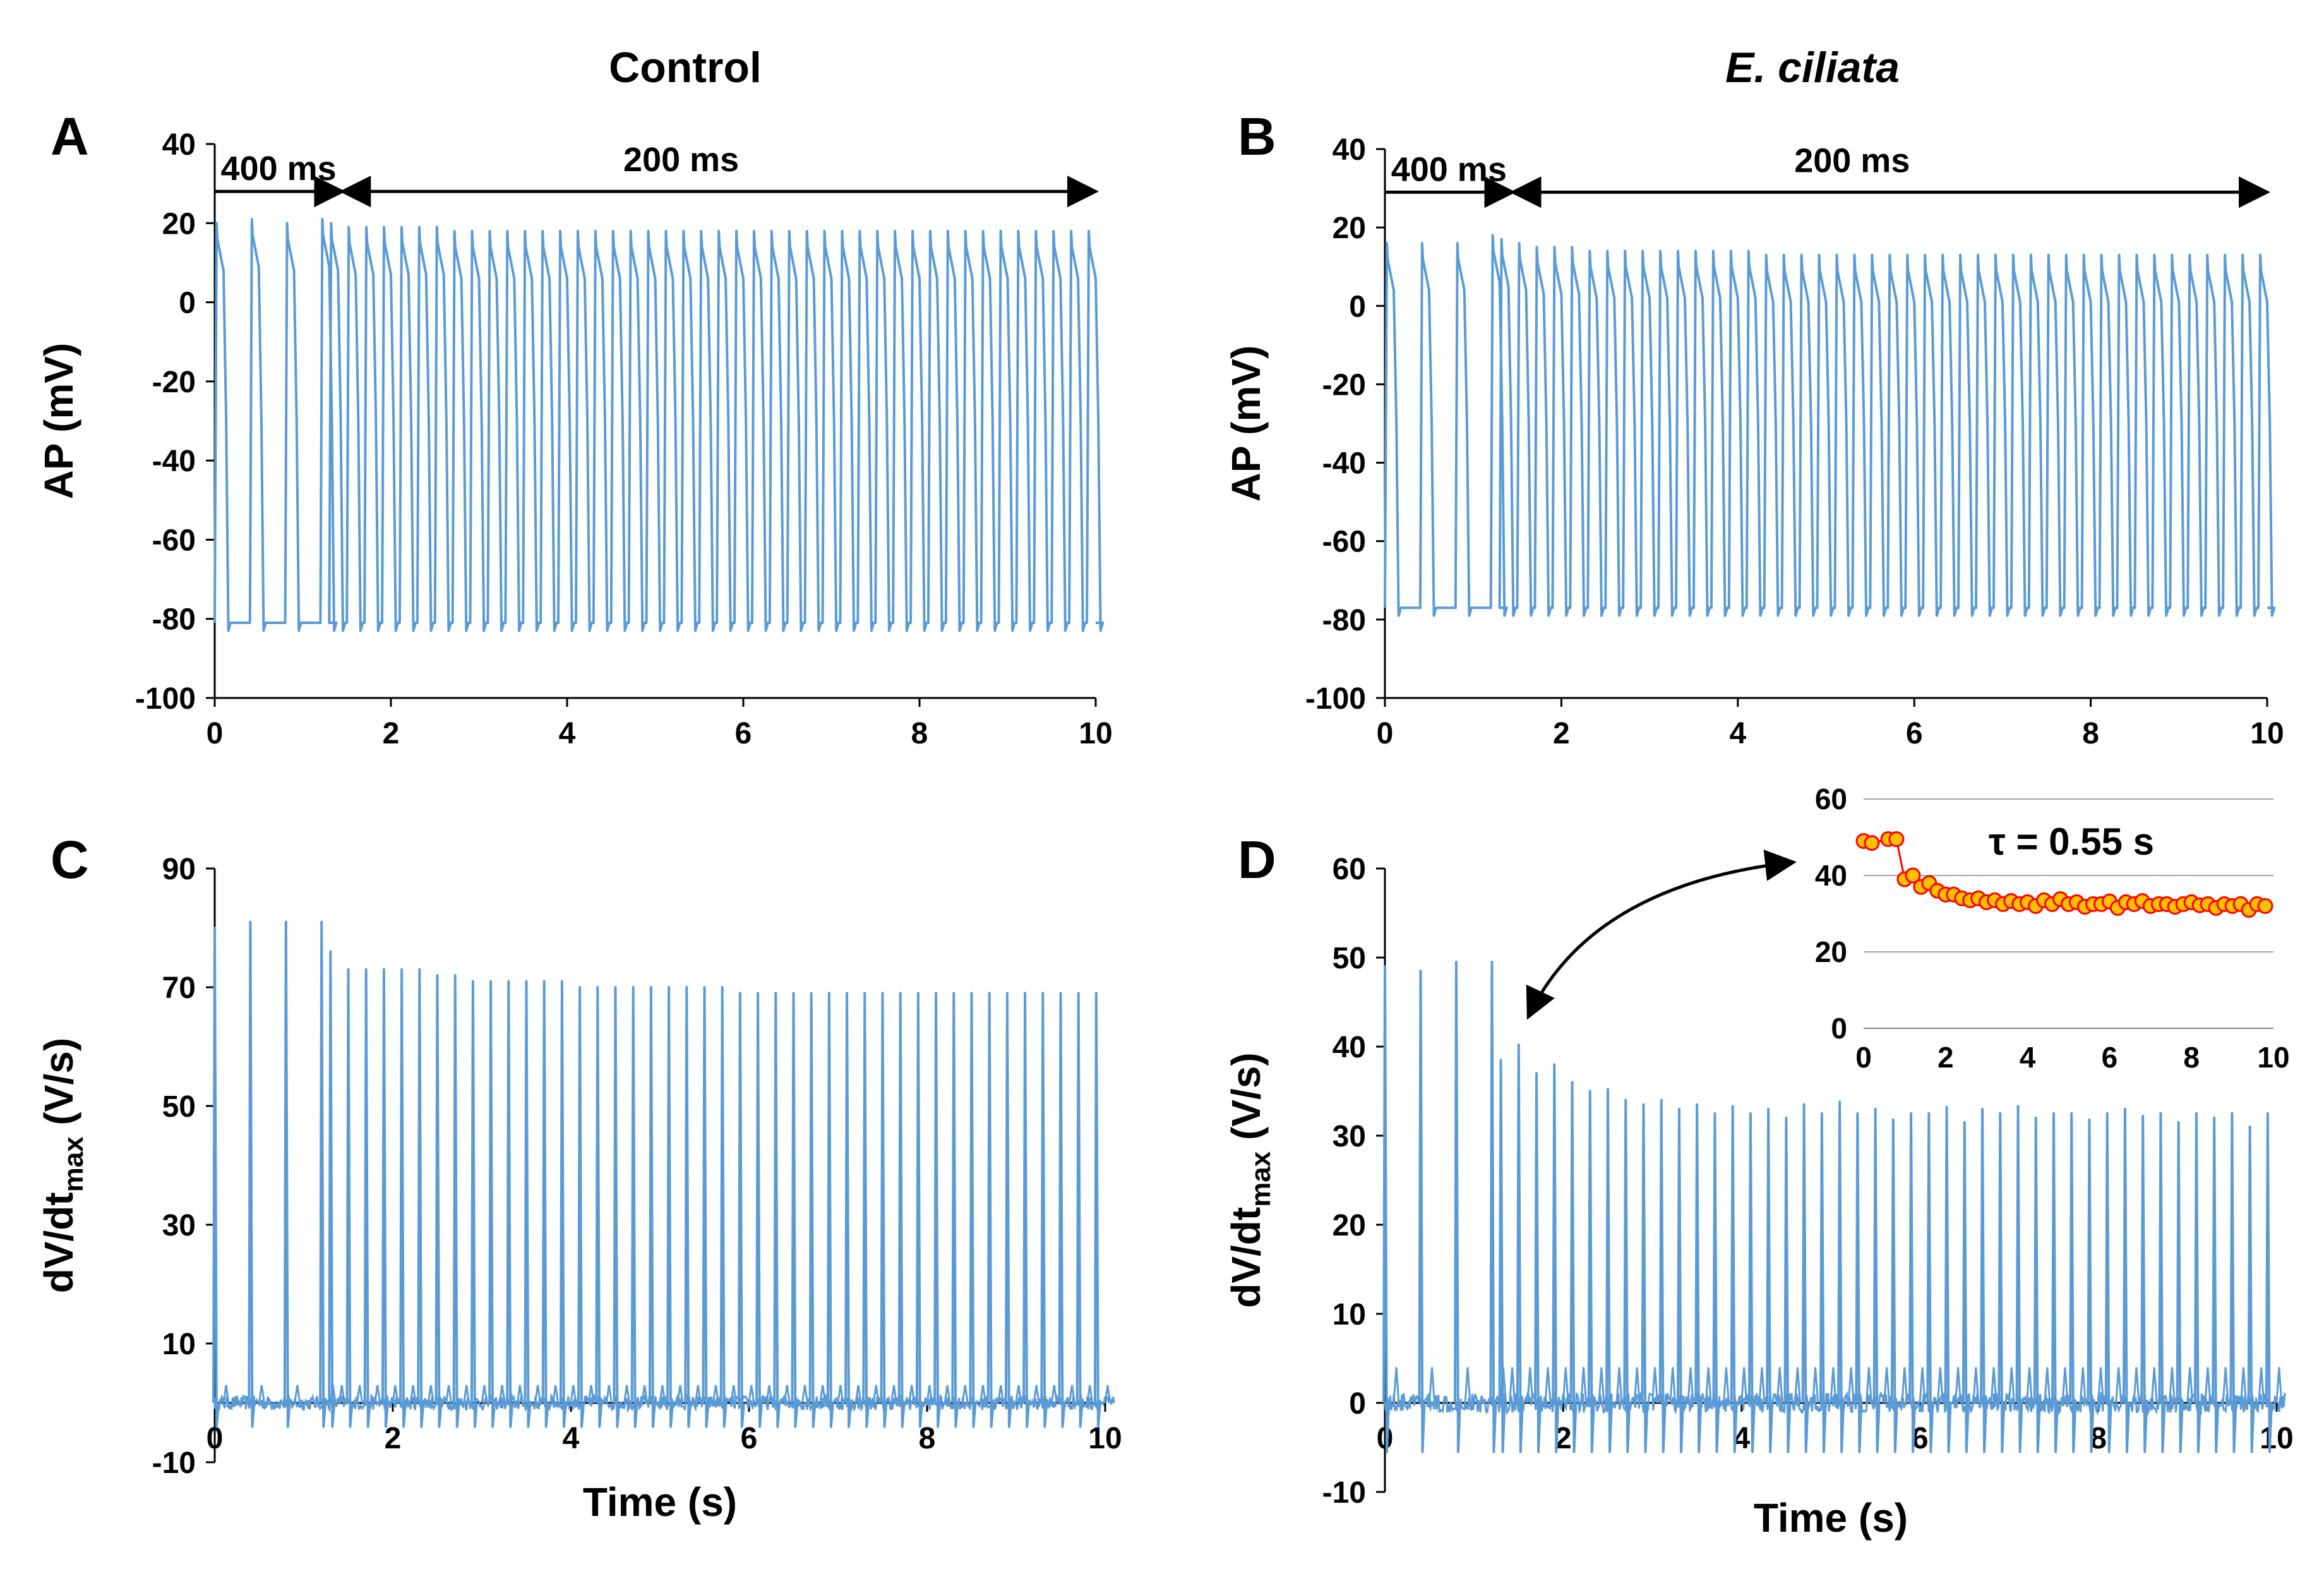 The image size is (2324, 1569). I want to click on y-axis-label: dV/dtmax (V/s), so click(1249, 1180).